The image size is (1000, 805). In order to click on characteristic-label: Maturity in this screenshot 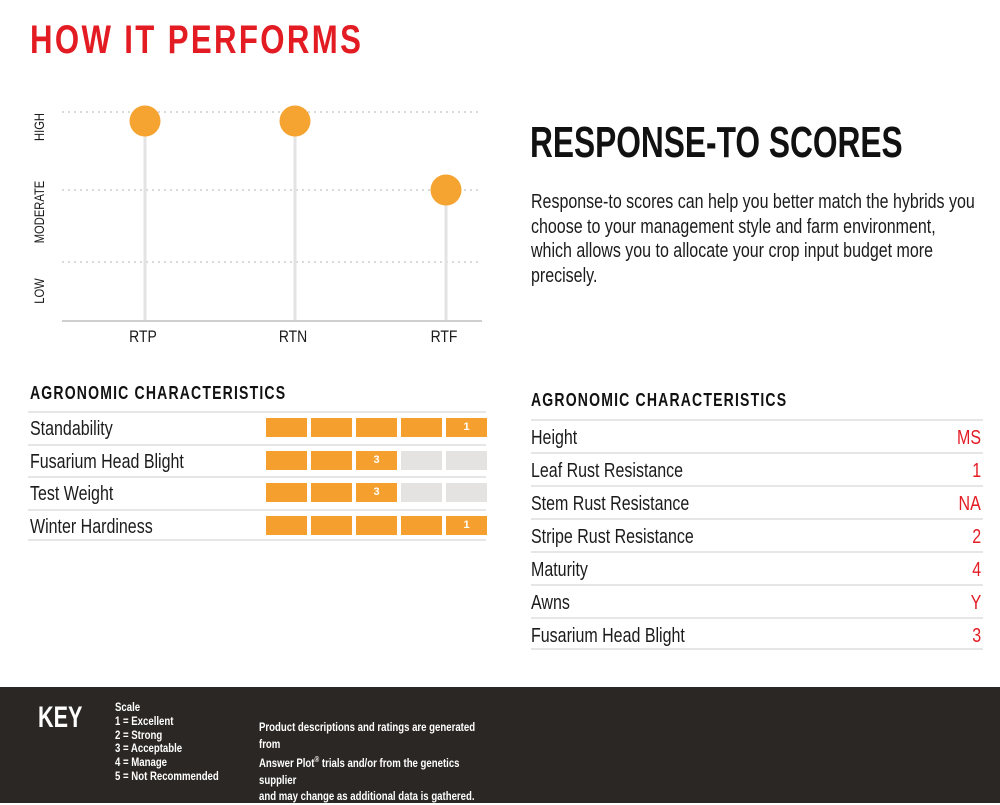, I will do `click(559, 570)`.